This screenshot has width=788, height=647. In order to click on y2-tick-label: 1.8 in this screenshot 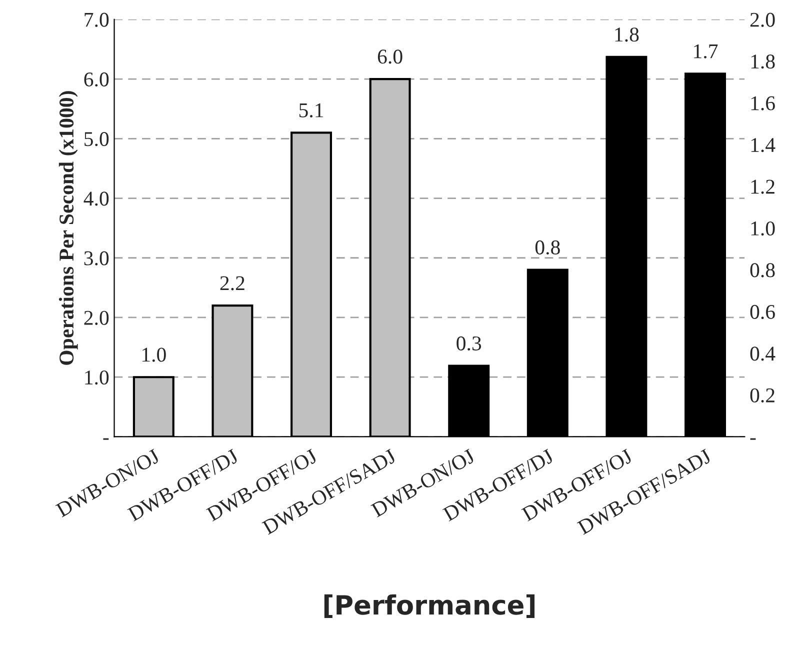, I will do `click(763, 61)`.